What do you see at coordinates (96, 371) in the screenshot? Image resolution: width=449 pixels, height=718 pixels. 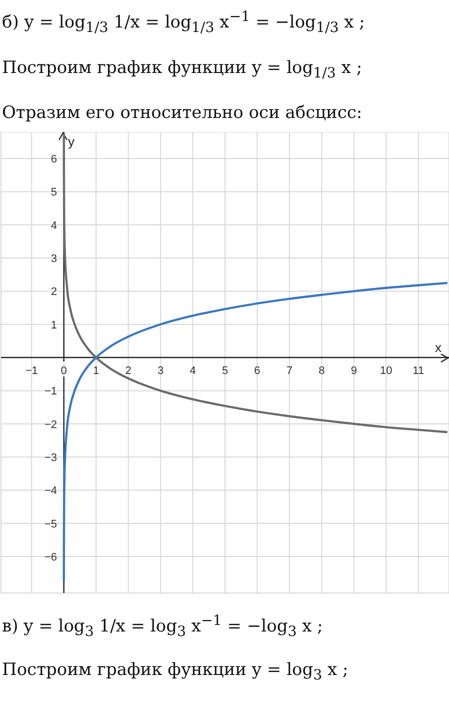 I see `x-tick-label: 1` at bounding box center [96, 371].